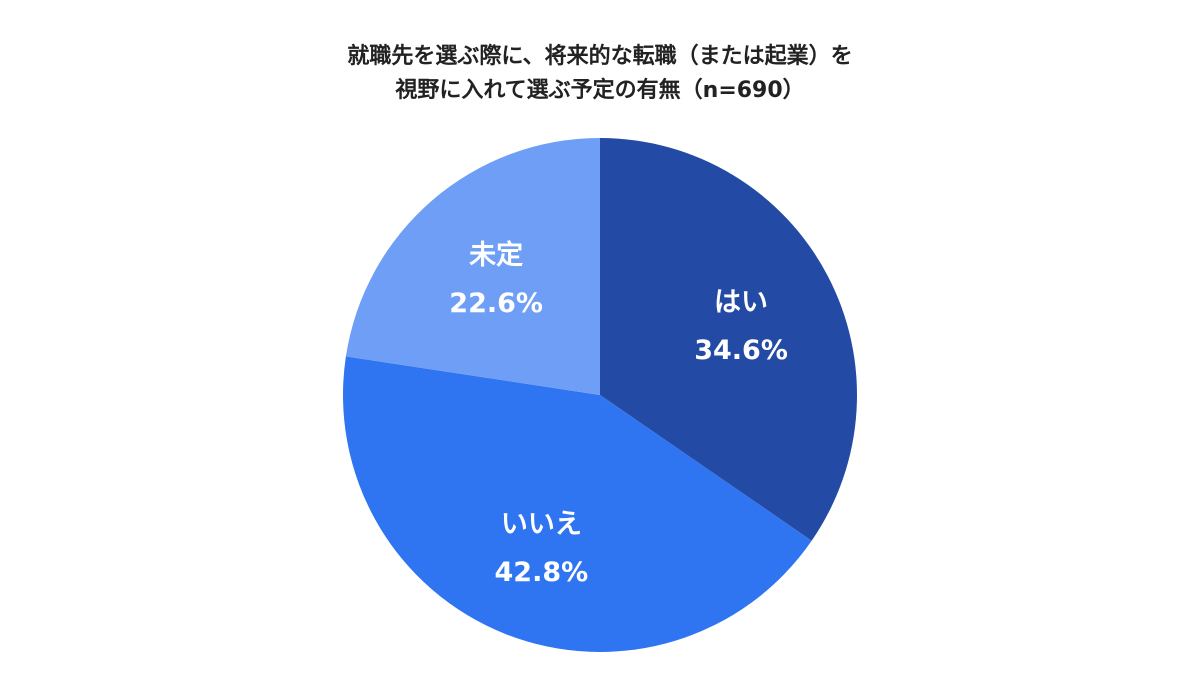  Describe the element at coordinates (496, 303) in the screenshot. I see `slice-value-2: 22.6%` at that location.